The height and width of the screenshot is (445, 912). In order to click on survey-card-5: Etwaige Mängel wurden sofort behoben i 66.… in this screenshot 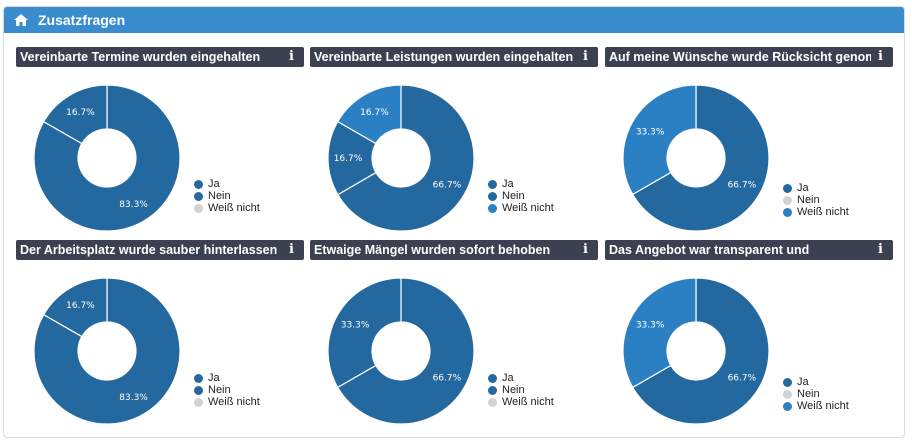, I will do `click(454, 340)`.